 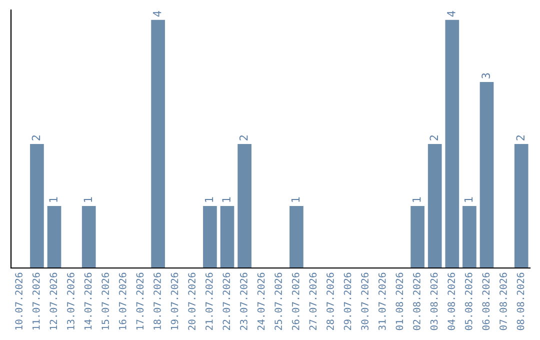 I want to click on x-tick-label: 01.08.2026, so click(x=400, y=301).